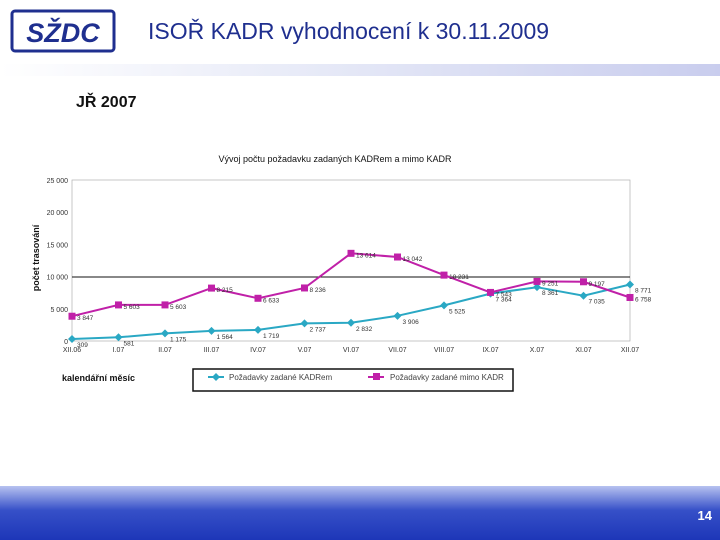 The height and width of the screenshot is (540, 720). Describe the element at coordinates (165, 350) in the screenshot. I see `x-tick-label: II.07` at that location.